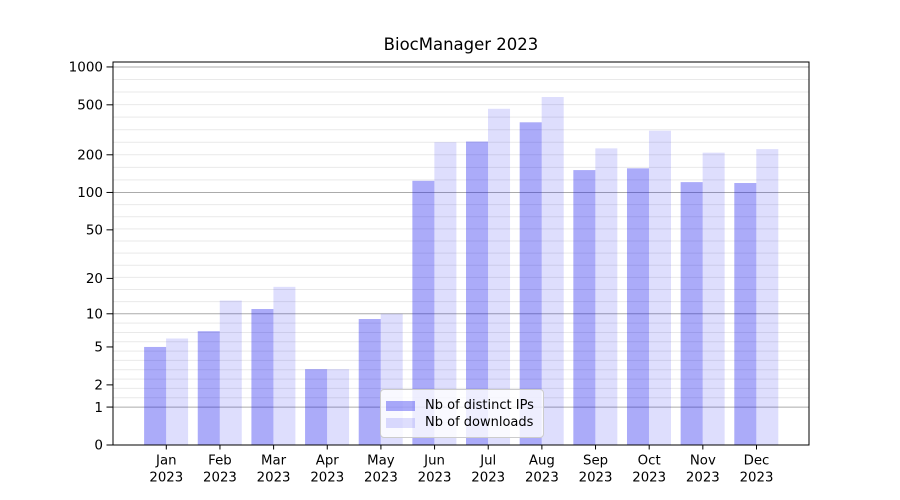  Describe the element at coordinates (90, 106) in the screenshot. I see `y-tick-label: 500` at that location.